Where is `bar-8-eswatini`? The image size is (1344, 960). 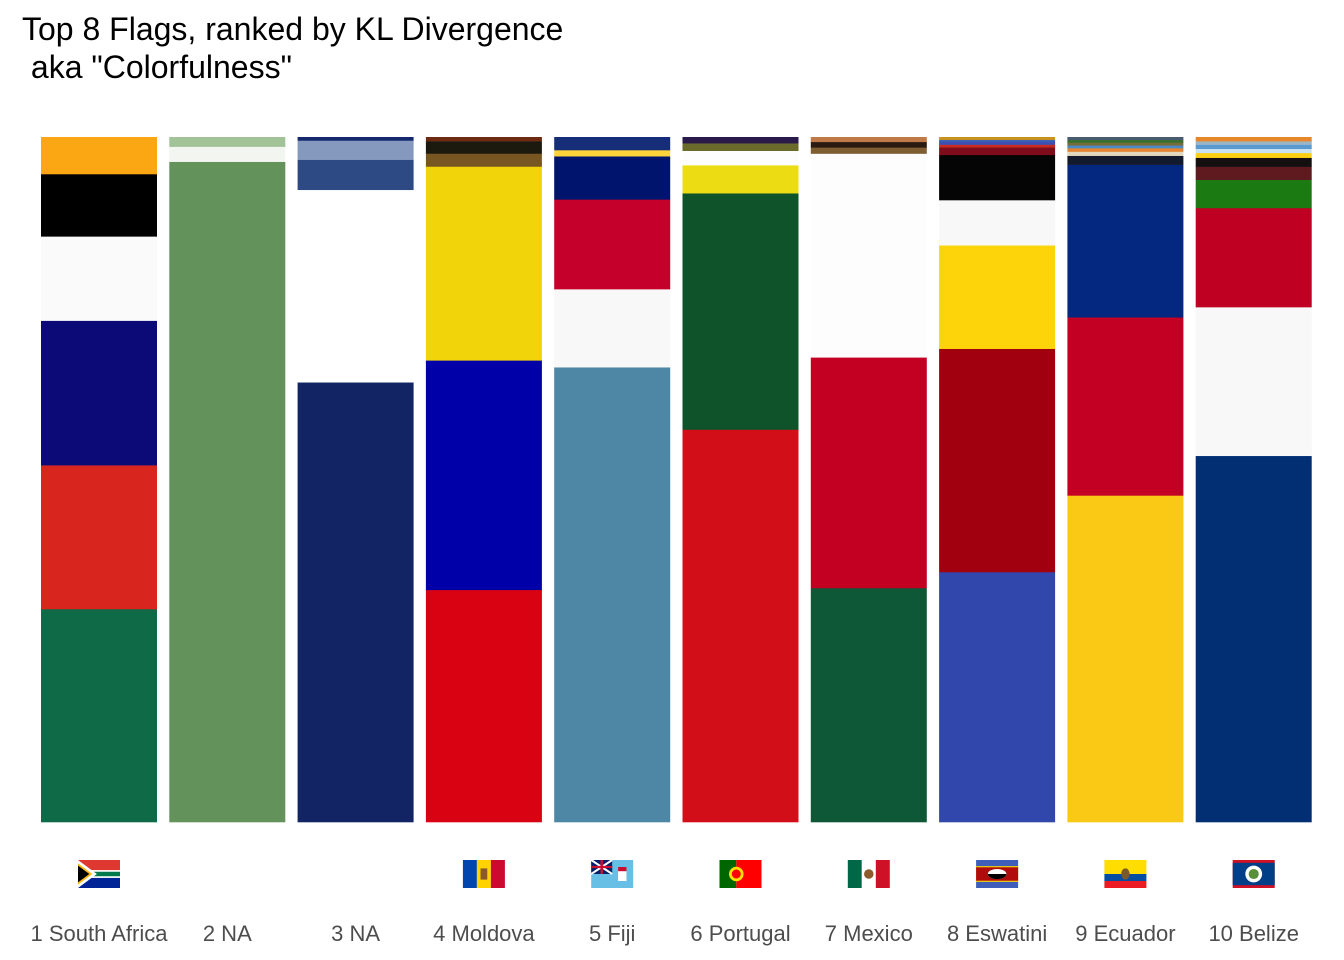 bar-8-eswatini is located at coordinates (997, 480).